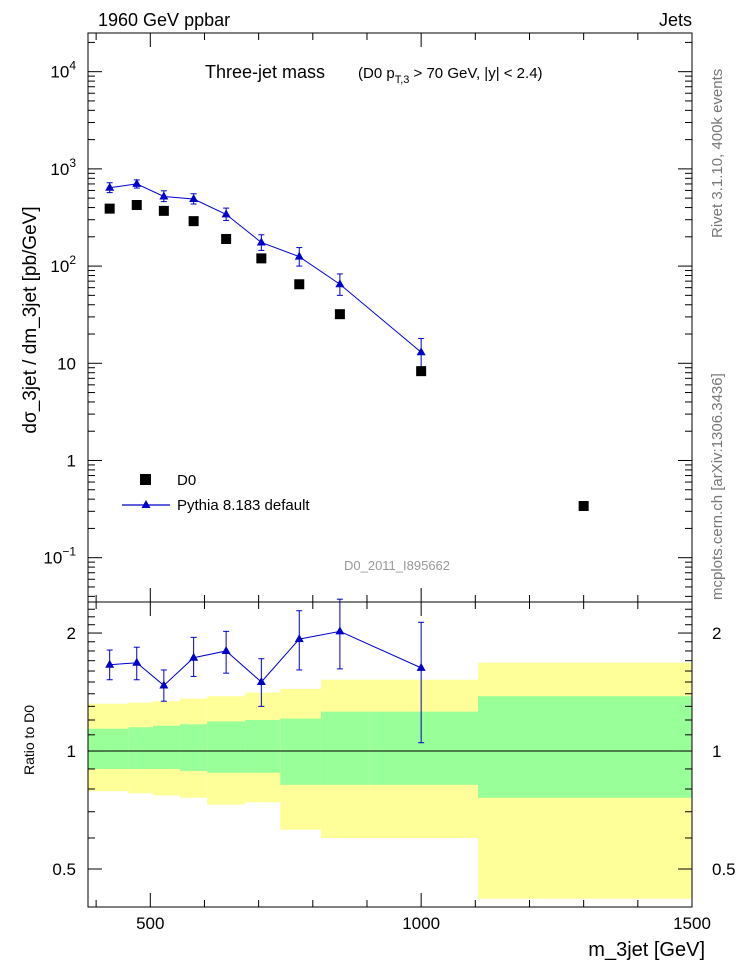  What do you see at coordinates (421, 923) in the screenshot?
I see `xtick-label: 1000` at bounding box center [421, 923].